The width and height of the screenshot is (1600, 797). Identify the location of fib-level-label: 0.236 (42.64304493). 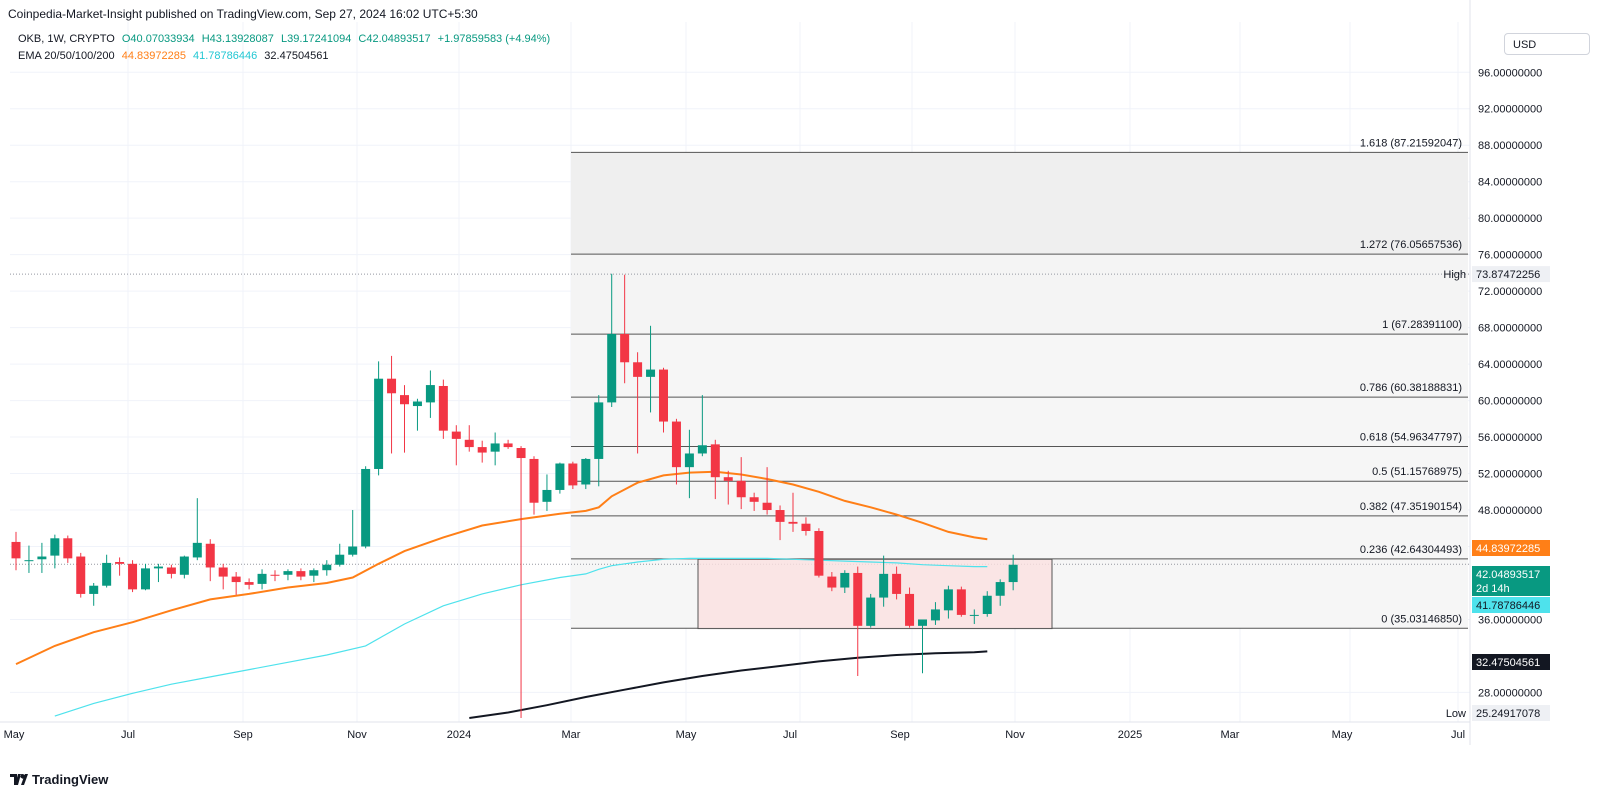
(1411, 550).